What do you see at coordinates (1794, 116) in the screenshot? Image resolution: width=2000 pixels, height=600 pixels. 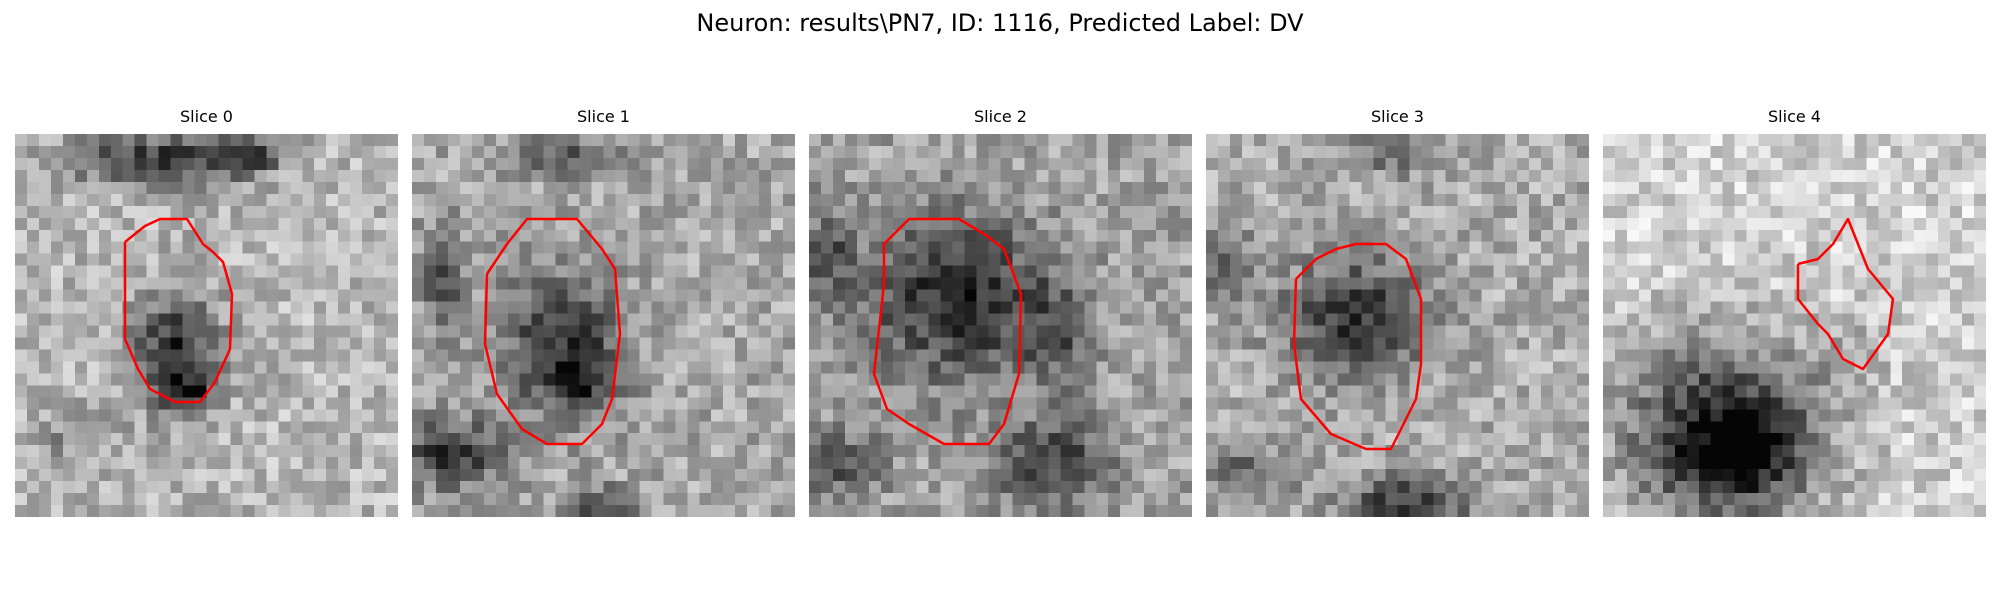 I see `slice-title: Slice 4` at bounding box center [1794, 116].